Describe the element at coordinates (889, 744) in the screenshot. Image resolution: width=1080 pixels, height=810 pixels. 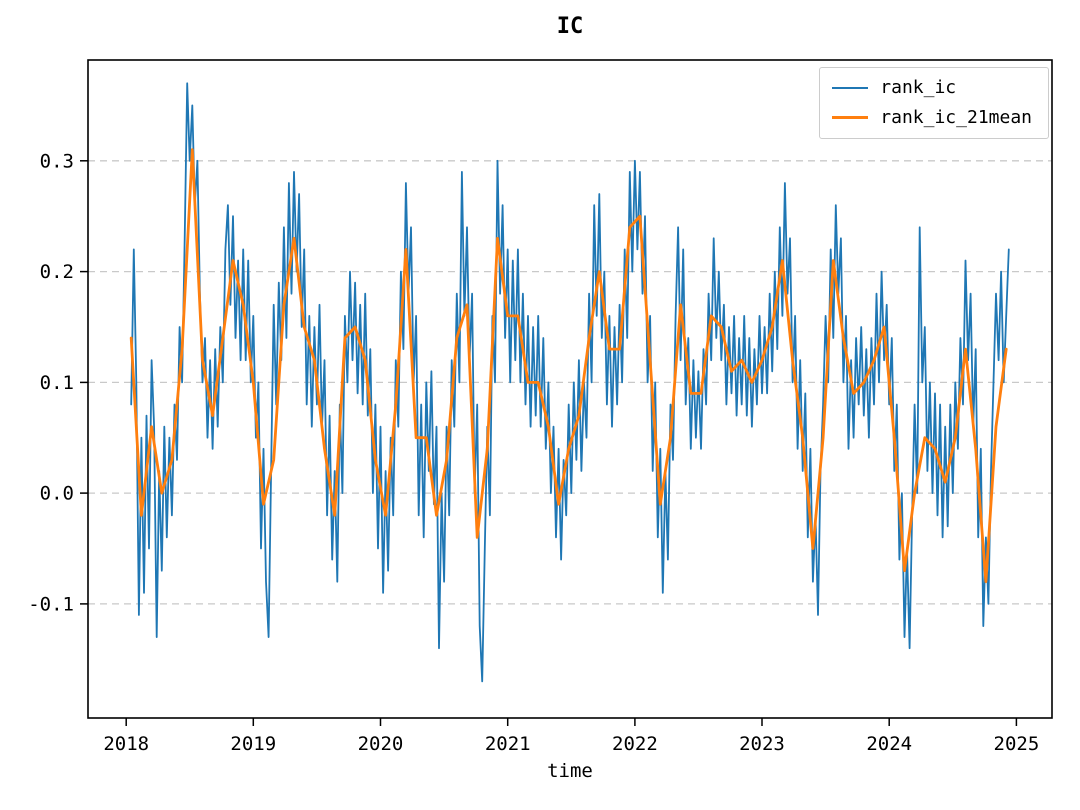
I see `x-tick-label: 2024` at that location.